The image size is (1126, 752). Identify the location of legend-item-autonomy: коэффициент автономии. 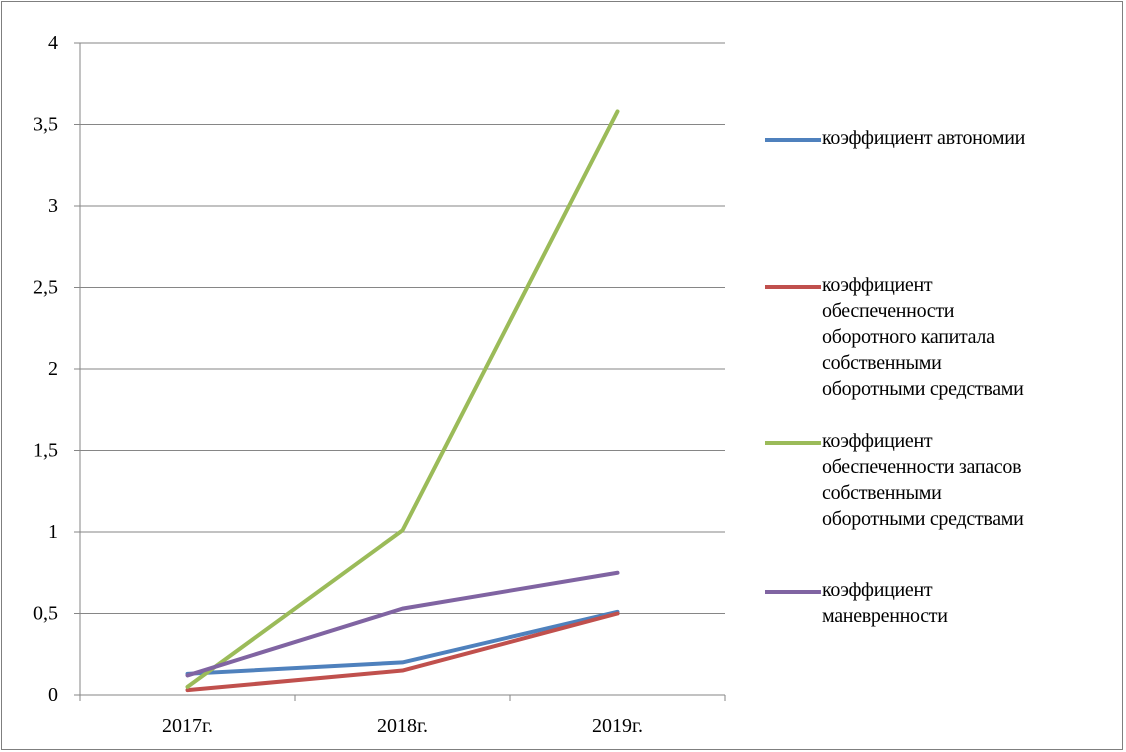
(895, 138).